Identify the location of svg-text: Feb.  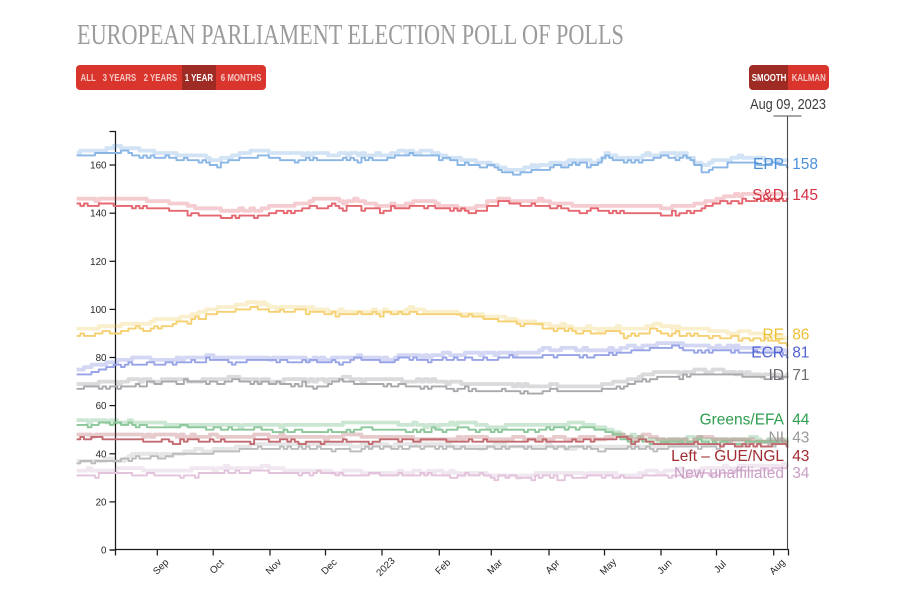
(443, 567).